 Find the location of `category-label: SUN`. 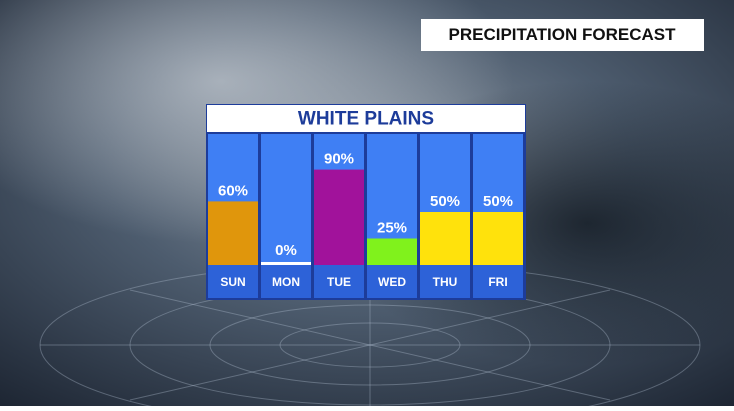

category-label: SUN is located at coordinates (232, 282).